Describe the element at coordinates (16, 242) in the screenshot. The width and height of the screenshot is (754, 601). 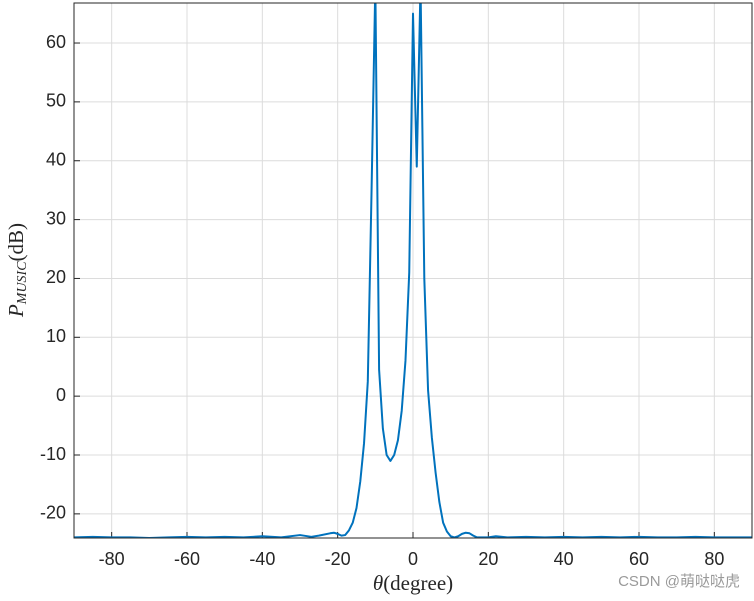
I see `y-label-unit: (dB)` at that location.